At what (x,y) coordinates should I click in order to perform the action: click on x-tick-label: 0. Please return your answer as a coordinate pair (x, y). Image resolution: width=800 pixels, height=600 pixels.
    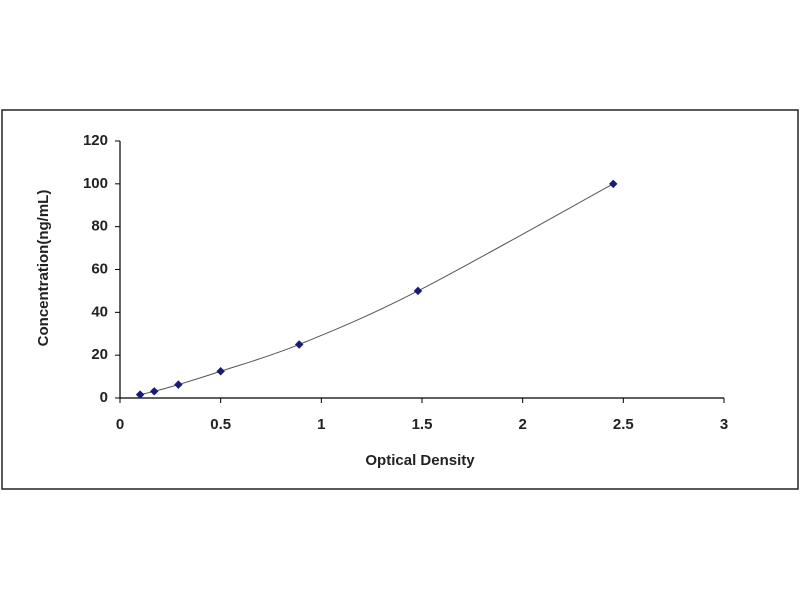
    Looking at the image, I should click on (120, 424).